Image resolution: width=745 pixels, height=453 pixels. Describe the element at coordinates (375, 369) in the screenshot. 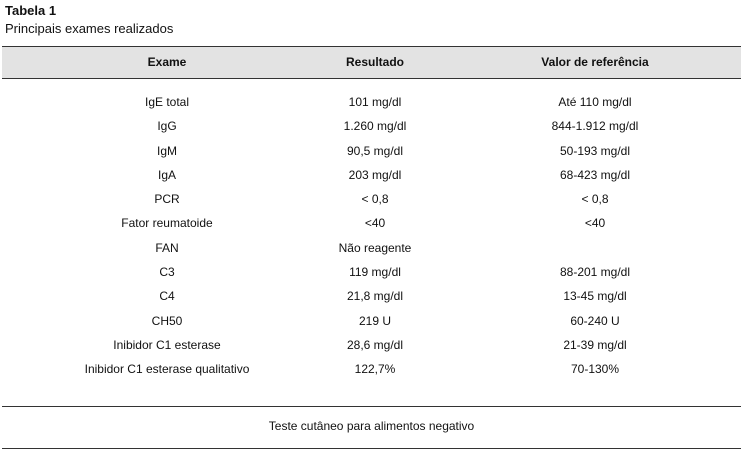

I see `cell-result: 122,7%` at that location.